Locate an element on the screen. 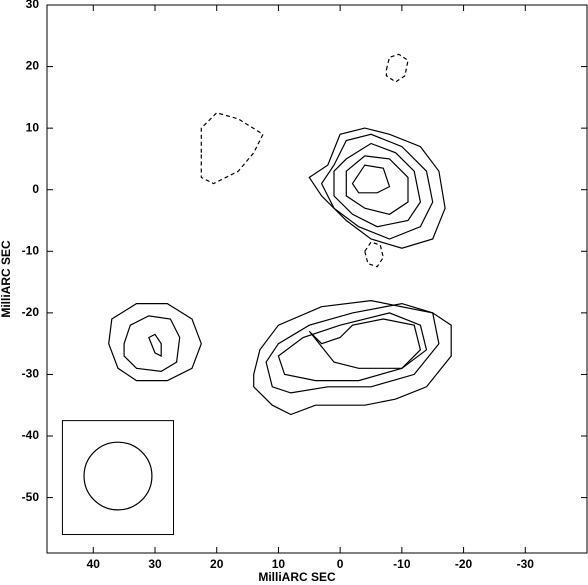 Image resolution: width=588 pixels, height=585 pixels. y-tick-label: -40 is located at coordinates (31, 435).